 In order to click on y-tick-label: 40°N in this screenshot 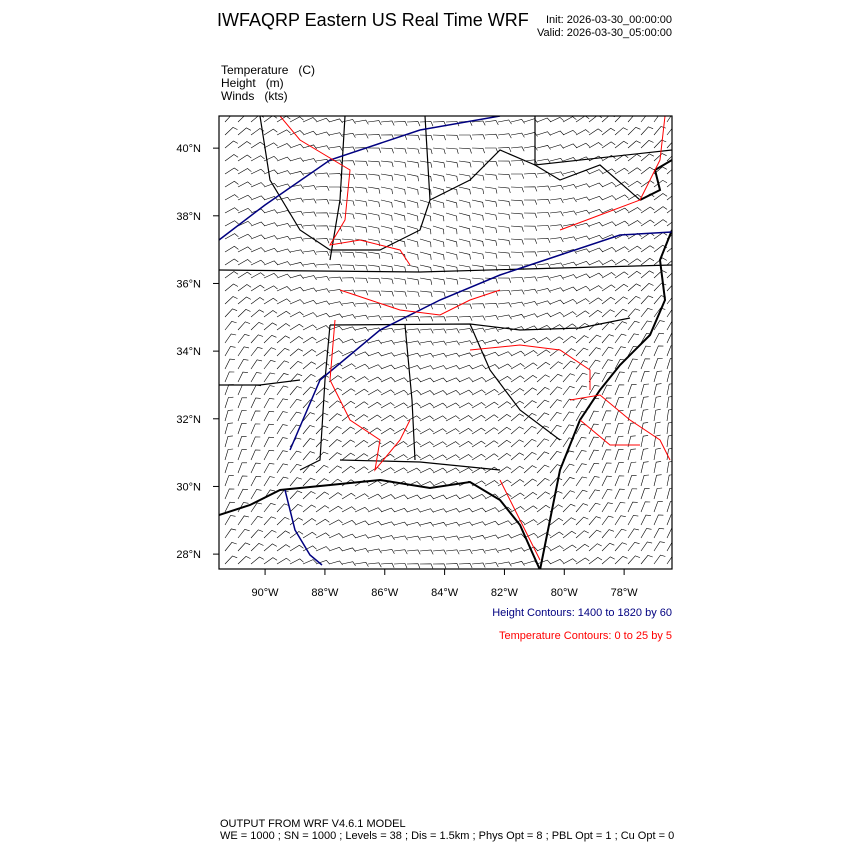, I will do `click(188, 149)`.